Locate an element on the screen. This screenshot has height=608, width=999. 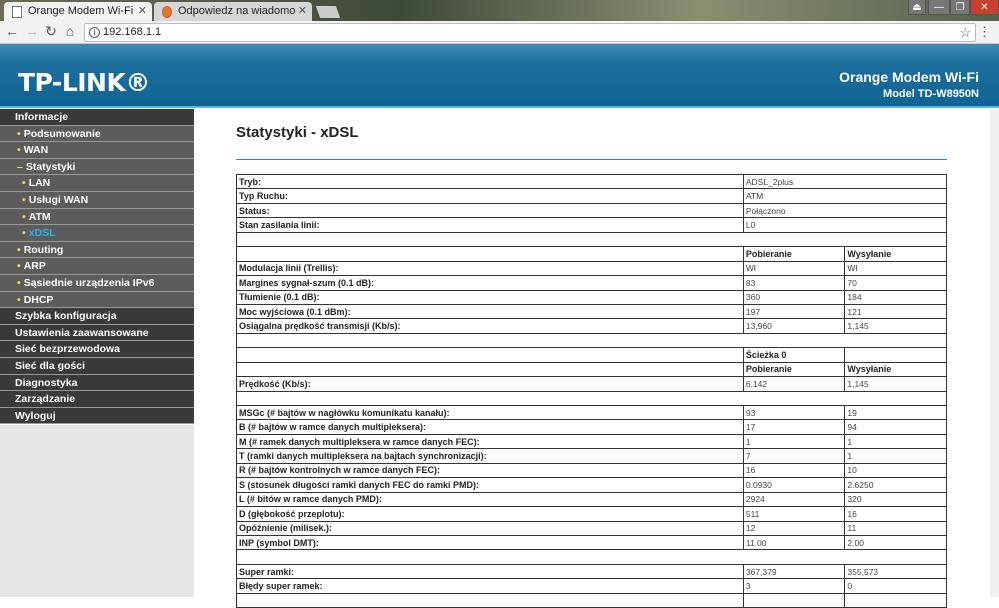
row-value: Ścieżka 0 is located at coordinates (794, 355).